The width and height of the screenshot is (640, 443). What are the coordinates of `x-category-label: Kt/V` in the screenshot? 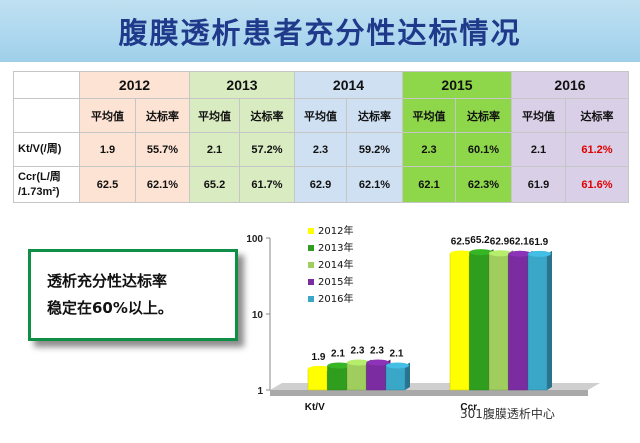 It's located at (315, 407).